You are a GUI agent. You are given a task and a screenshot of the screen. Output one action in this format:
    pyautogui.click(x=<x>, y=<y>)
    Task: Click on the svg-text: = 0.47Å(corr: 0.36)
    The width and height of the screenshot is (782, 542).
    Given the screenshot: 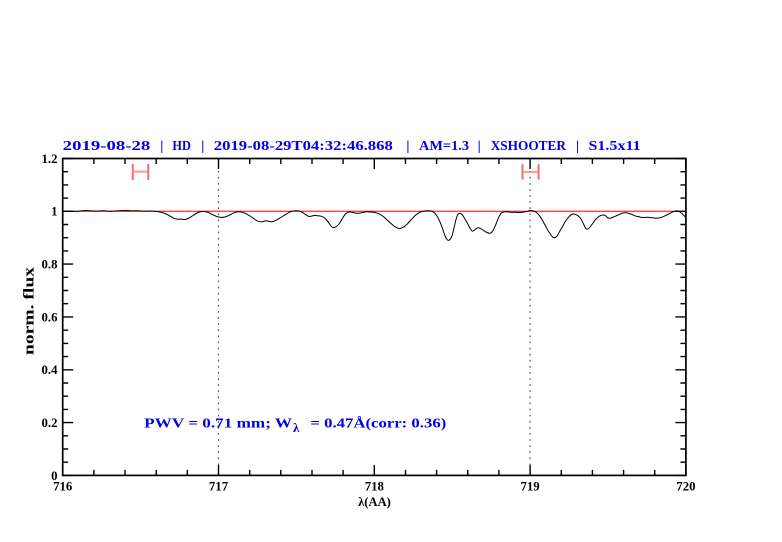 What is the action you would take?
    pyautogui.click(x=378, y=423)
    